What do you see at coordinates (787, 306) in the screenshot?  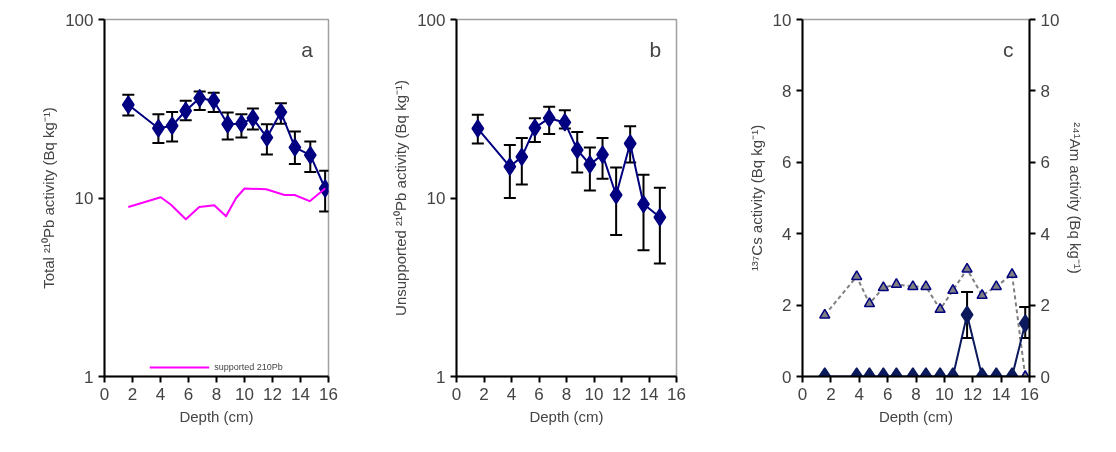 I see `y-tick-label: 2` at bounding box center [787, 306].